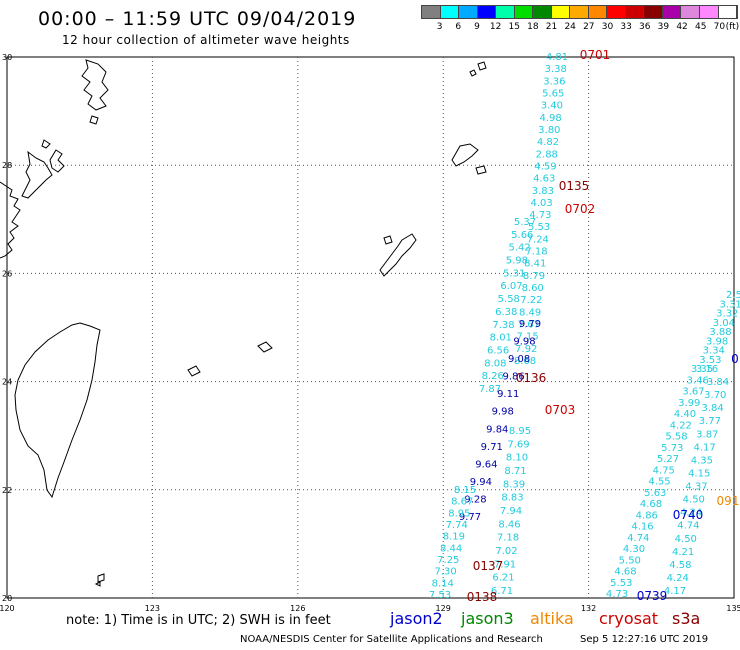 The width and height of the screenshot is (740, 650). What do you see at coordinates (514, 27) in the screenshot?
I see `colorbar-label: 15` at bounding box center [514, 27].